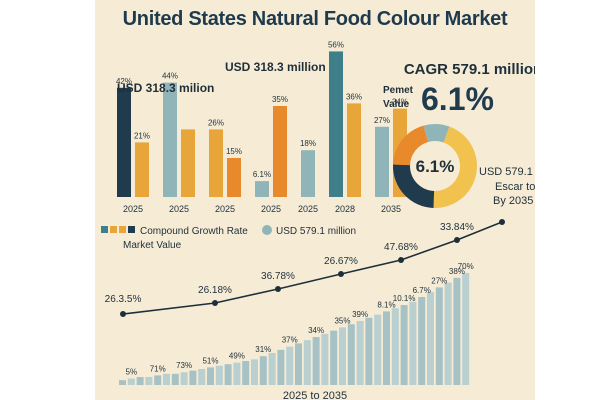 Image resolution: width=600 pixels, height=400 pixels. What do you see at coordinates (290, 340) in the screenshot?
I see `growth-bar-label: 37%` at bounding box center [290, 340].